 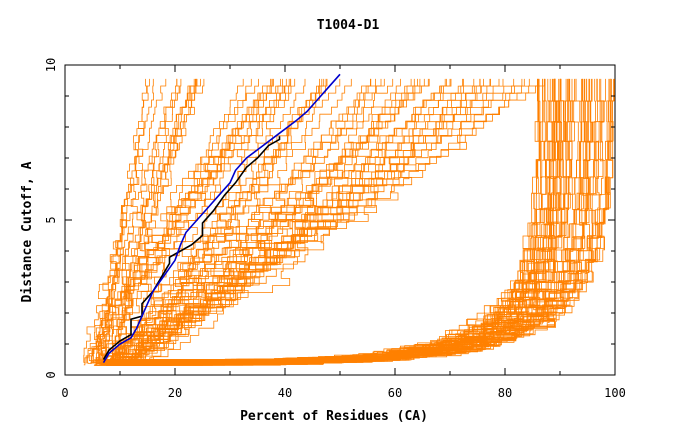 What do you see at coordinates (615, 393) in the screenshot?
I see `x-tick-label: 100` at bounding box center [615, 393].